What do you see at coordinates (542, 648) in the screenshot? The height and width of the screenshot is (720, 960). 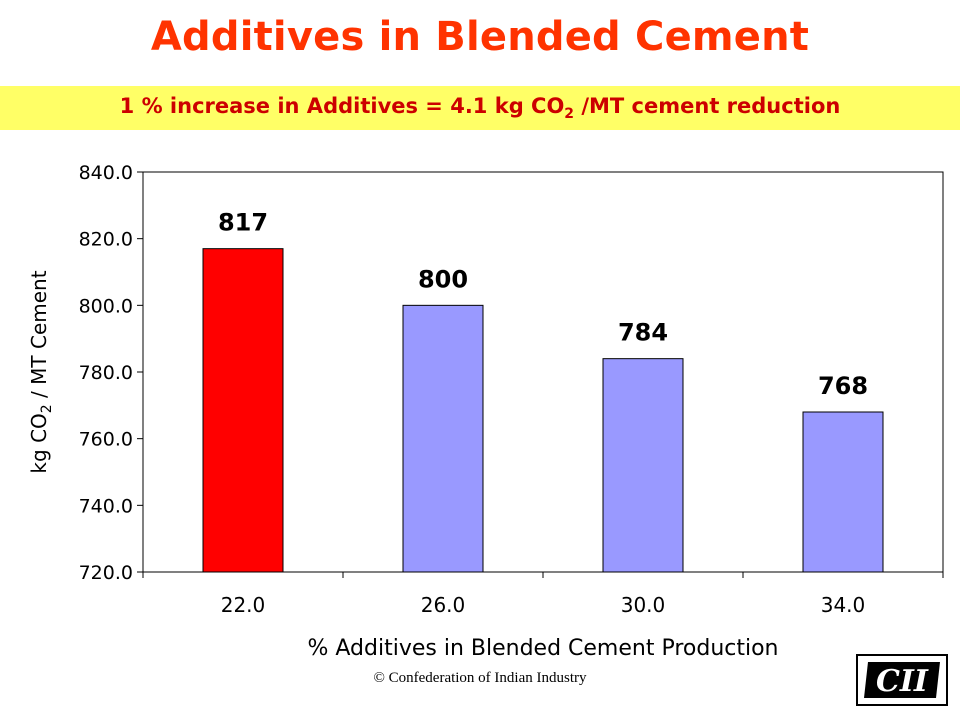 I see `x-axis-label: % Additives in Blended Cement Production` at bounding box center [542, 648].